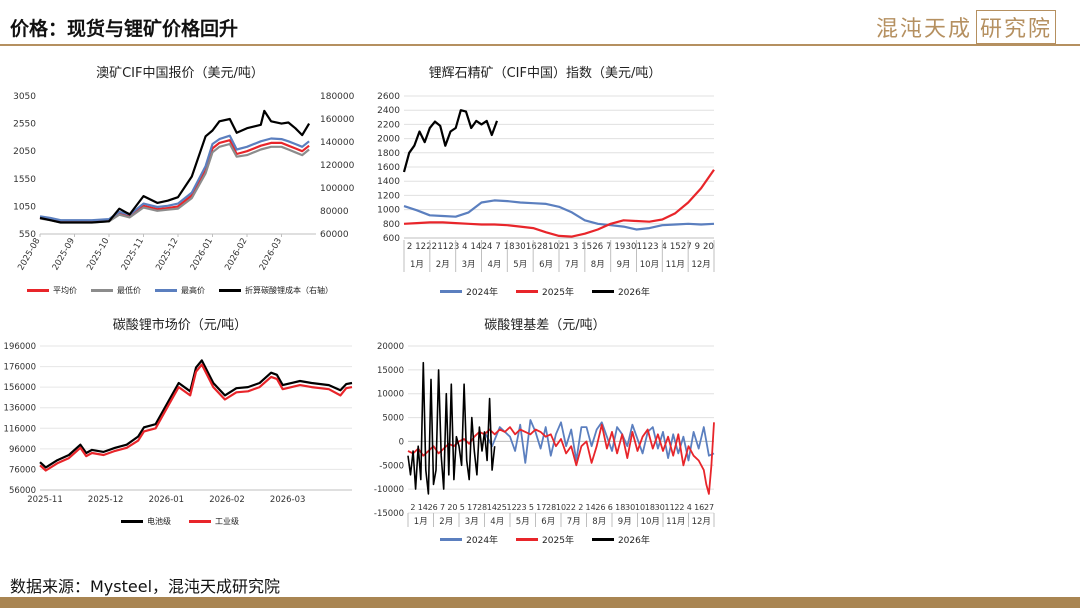 The image size is (1080, 608). I want to click on y-tick-label: 56000, so click(22, 491).